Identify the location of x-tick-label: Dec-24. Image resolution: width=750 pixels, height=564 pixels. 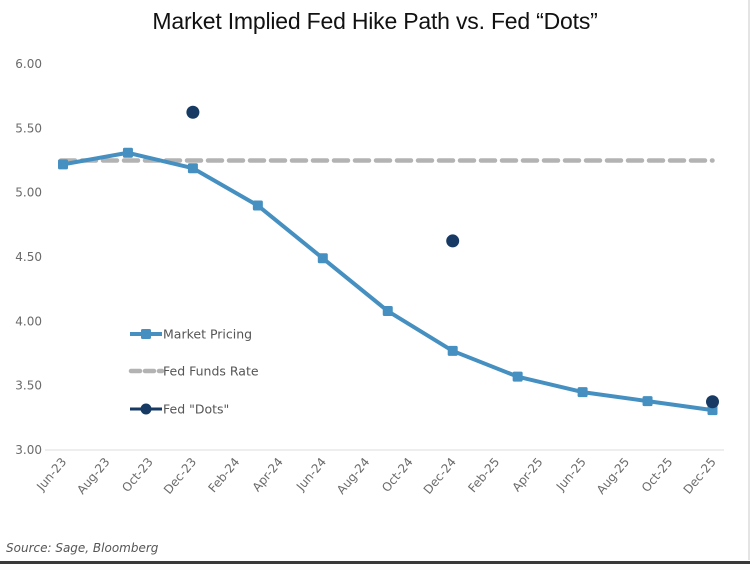
(440, 476).